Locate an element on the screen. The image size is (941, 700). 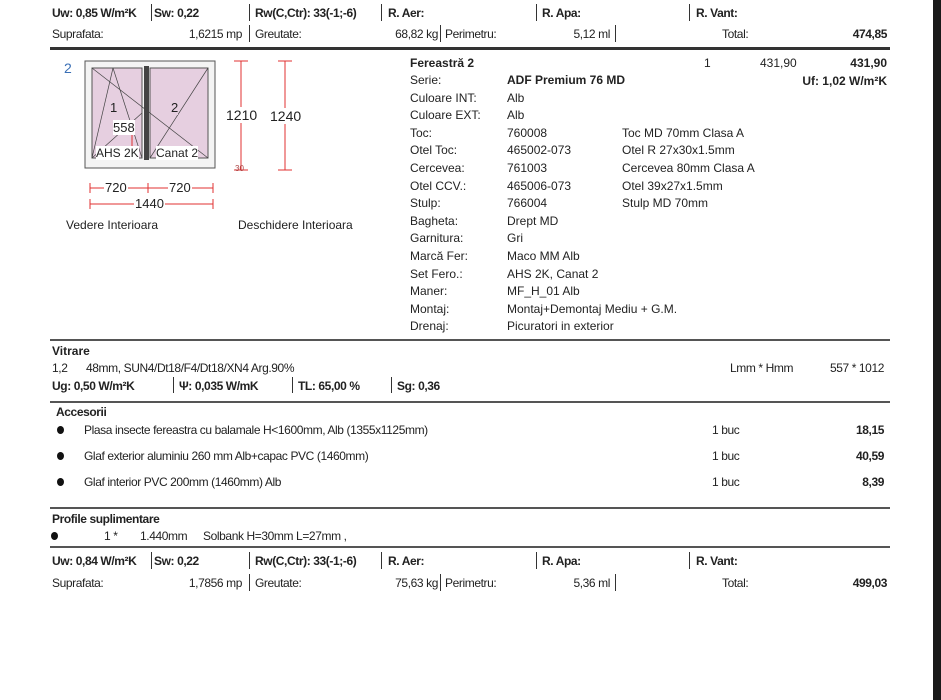
accessory-price: 18,15 is located at coordinates (869, 430).